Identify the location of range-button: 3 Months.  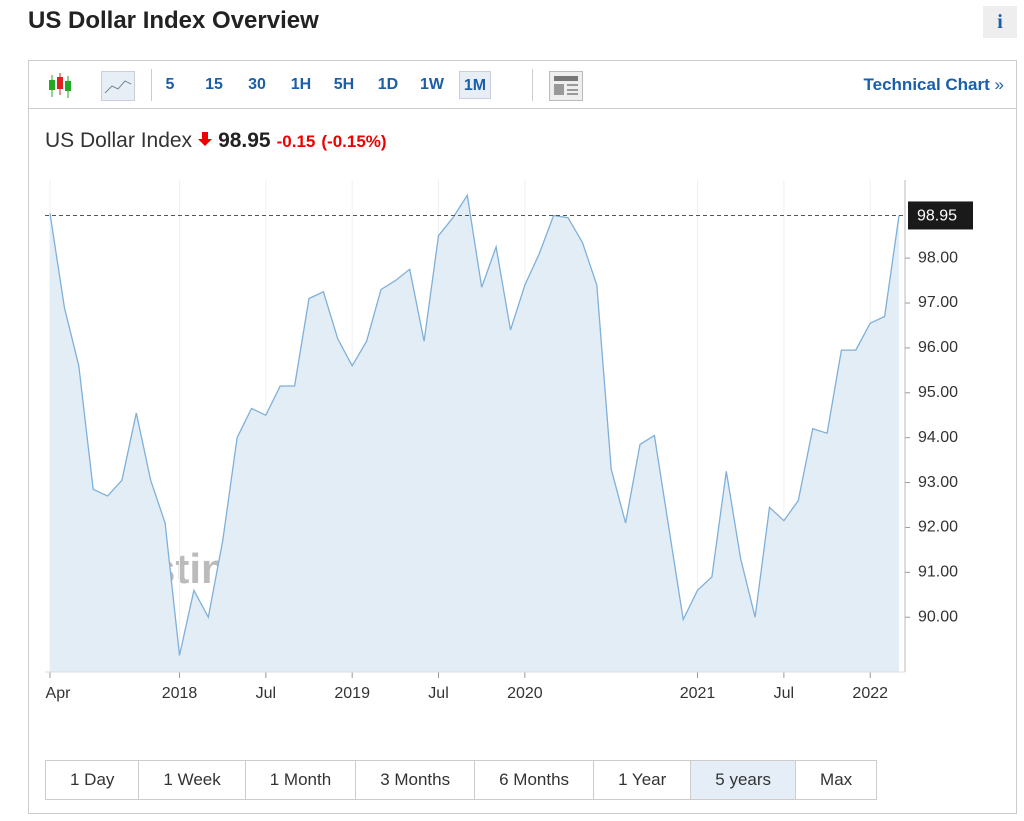
(416, 780).